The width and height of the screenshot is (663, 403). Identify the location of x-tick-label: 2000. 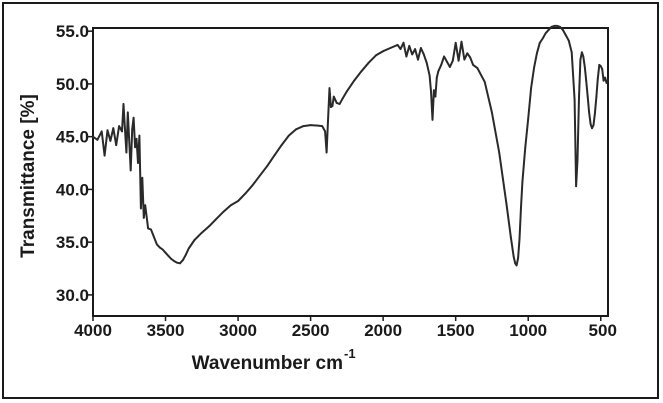
(383, 330).